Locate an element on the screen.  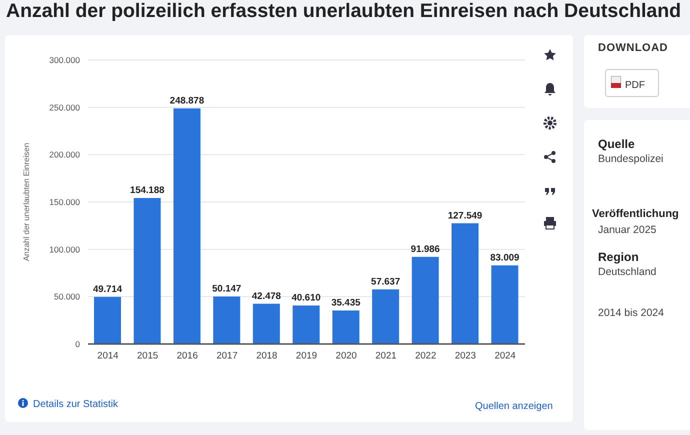
x-tick-label: 2021 is located at coordinates (386, 356).